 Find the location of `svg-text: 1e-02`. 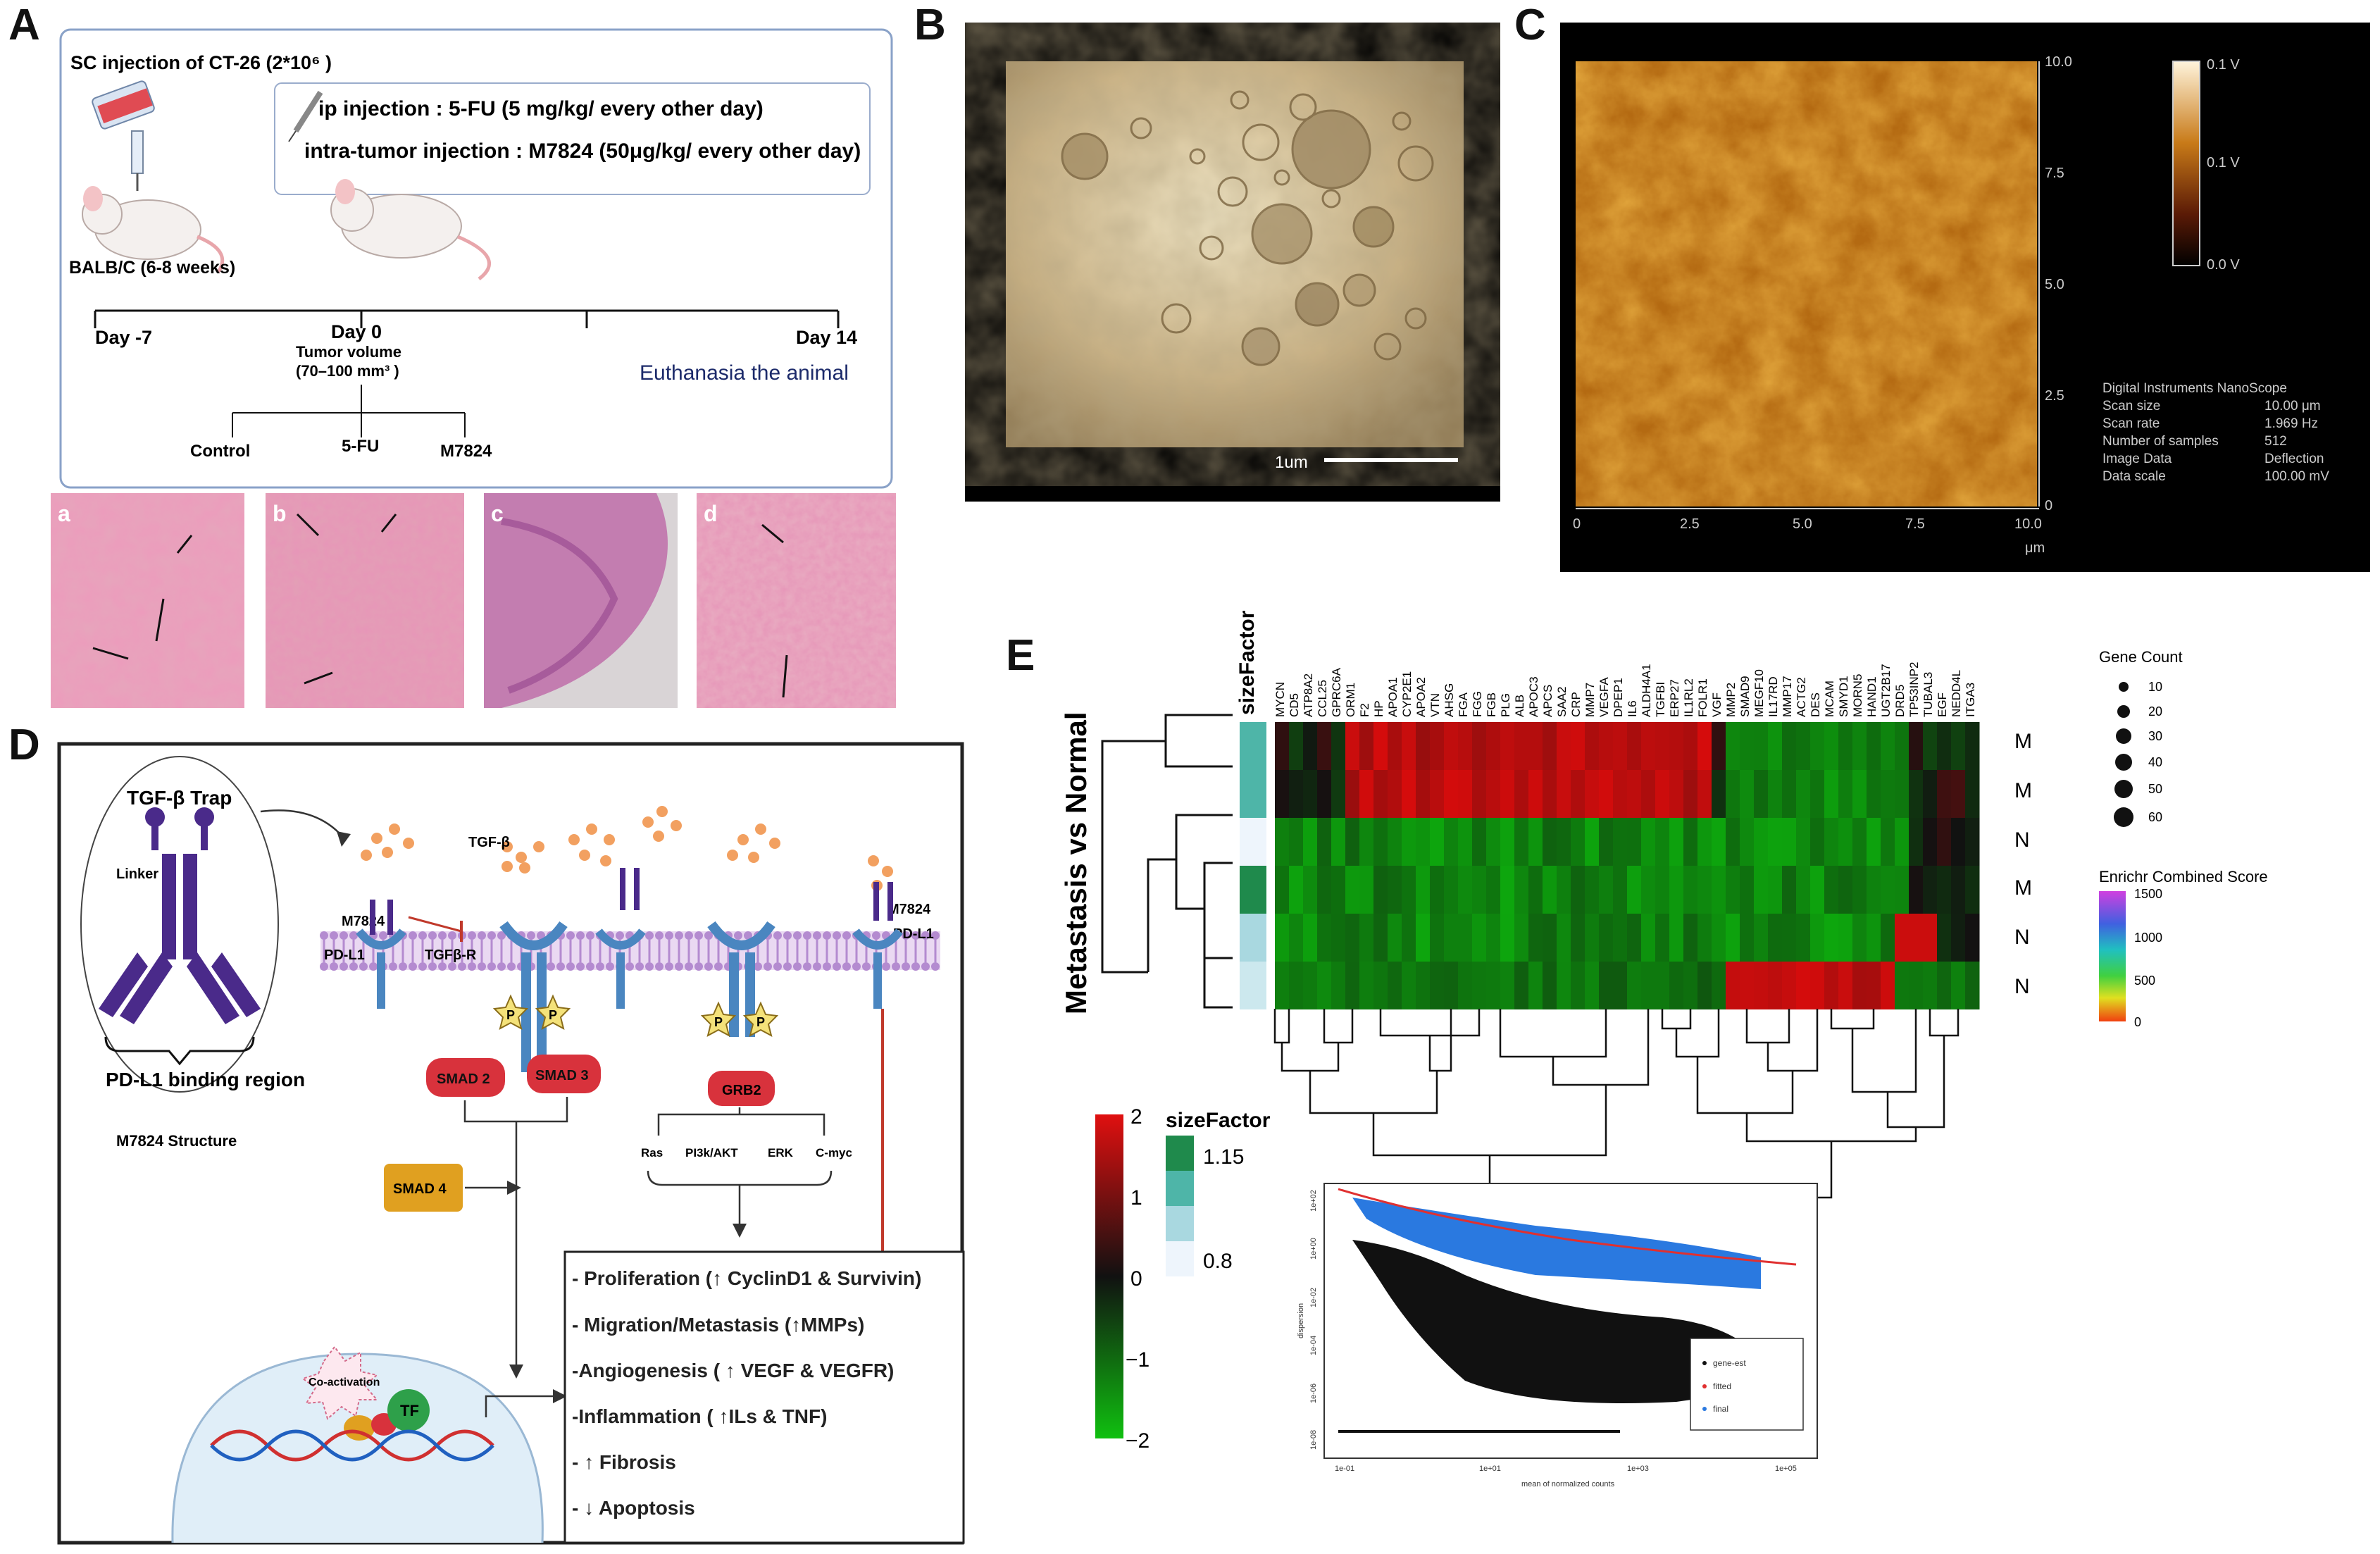

svg-text: 1e-02 is located at coordinates (1313, 1297).